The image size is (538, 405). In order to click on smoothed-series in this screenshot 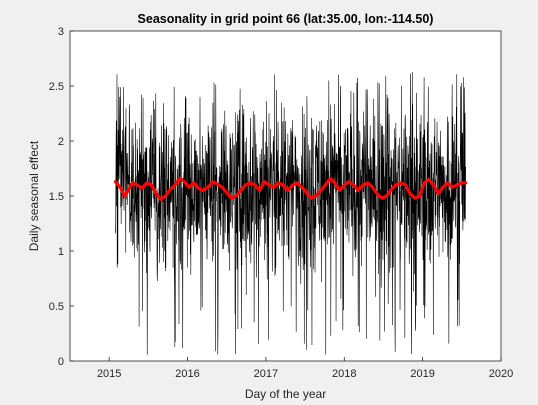, I will do `click(290, 188)`.